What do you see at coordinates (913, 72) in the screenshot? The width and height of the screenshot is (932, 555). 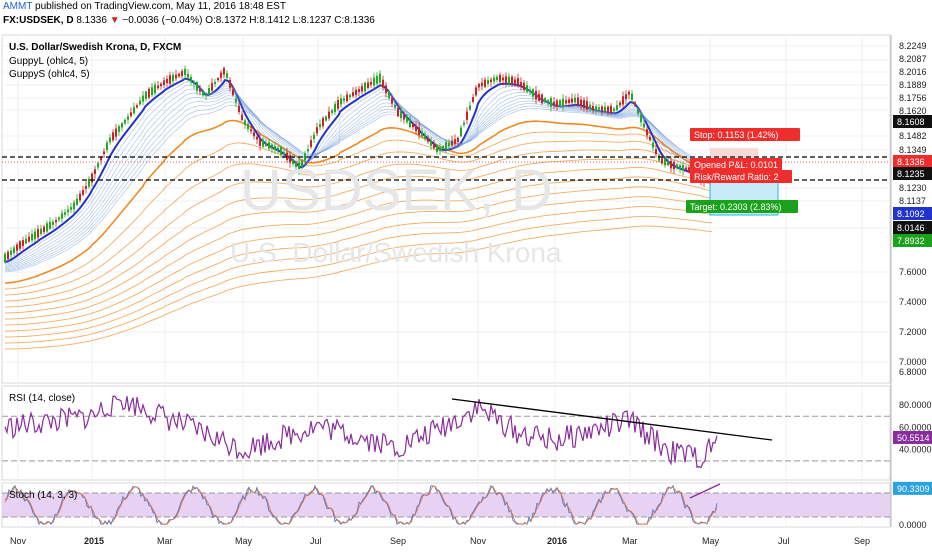 I see `price-tick-label: 8.2016` at bounding box center [913, 72].